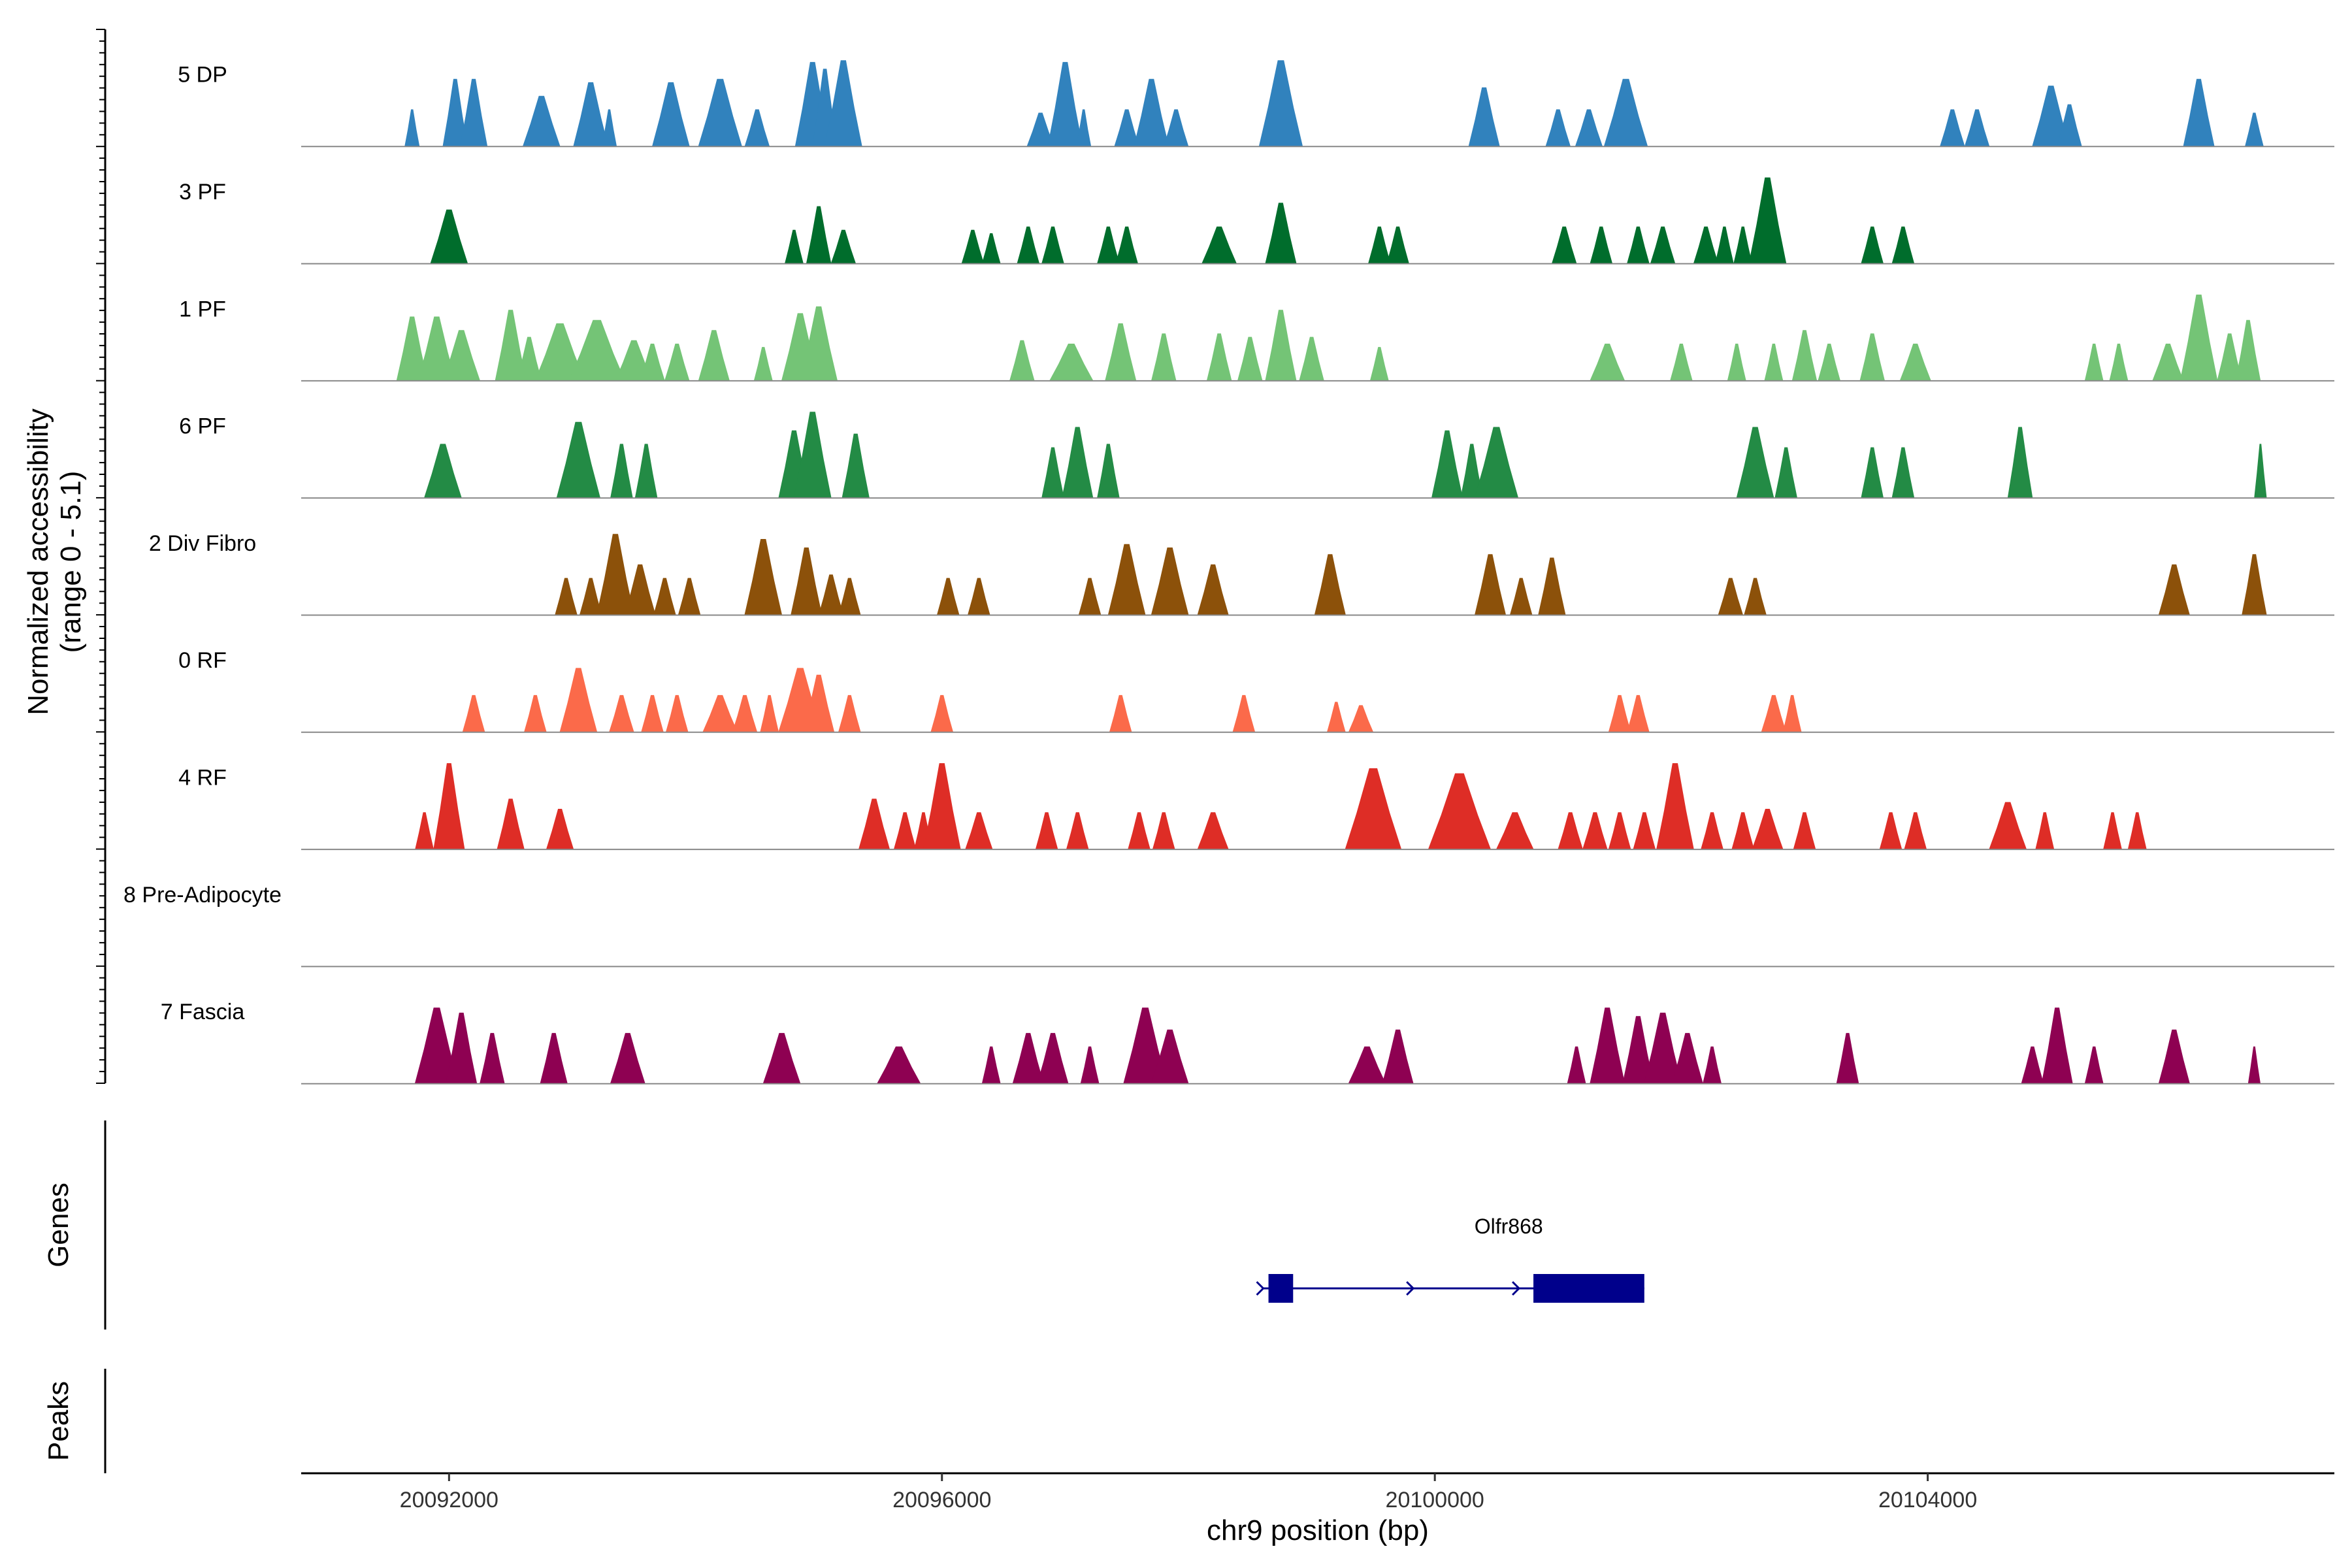 The image size is (2352, 1568). I want to click on track-label: 5 DP, so click(202, 75).